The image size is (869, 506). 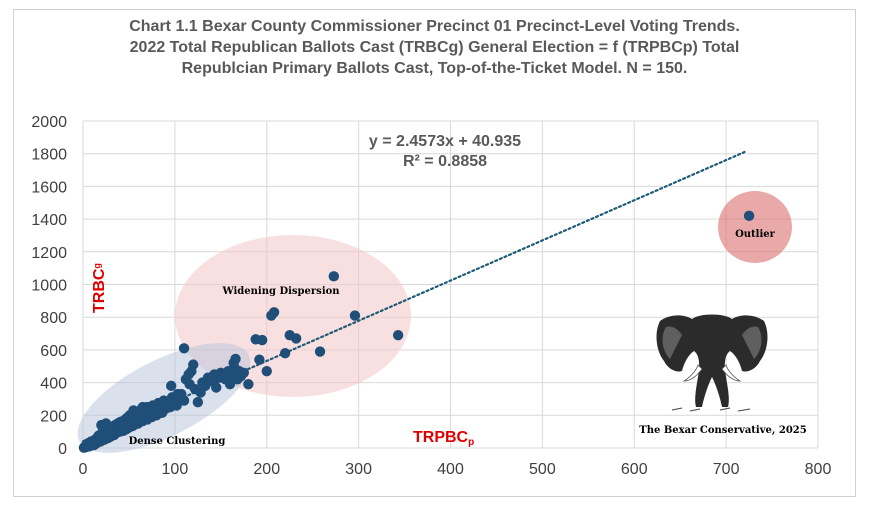 What do you see at coordinates (755, 234) in the screenshot?
I see `annotation-outlier: Outlier` at bounding box center [755, 234].